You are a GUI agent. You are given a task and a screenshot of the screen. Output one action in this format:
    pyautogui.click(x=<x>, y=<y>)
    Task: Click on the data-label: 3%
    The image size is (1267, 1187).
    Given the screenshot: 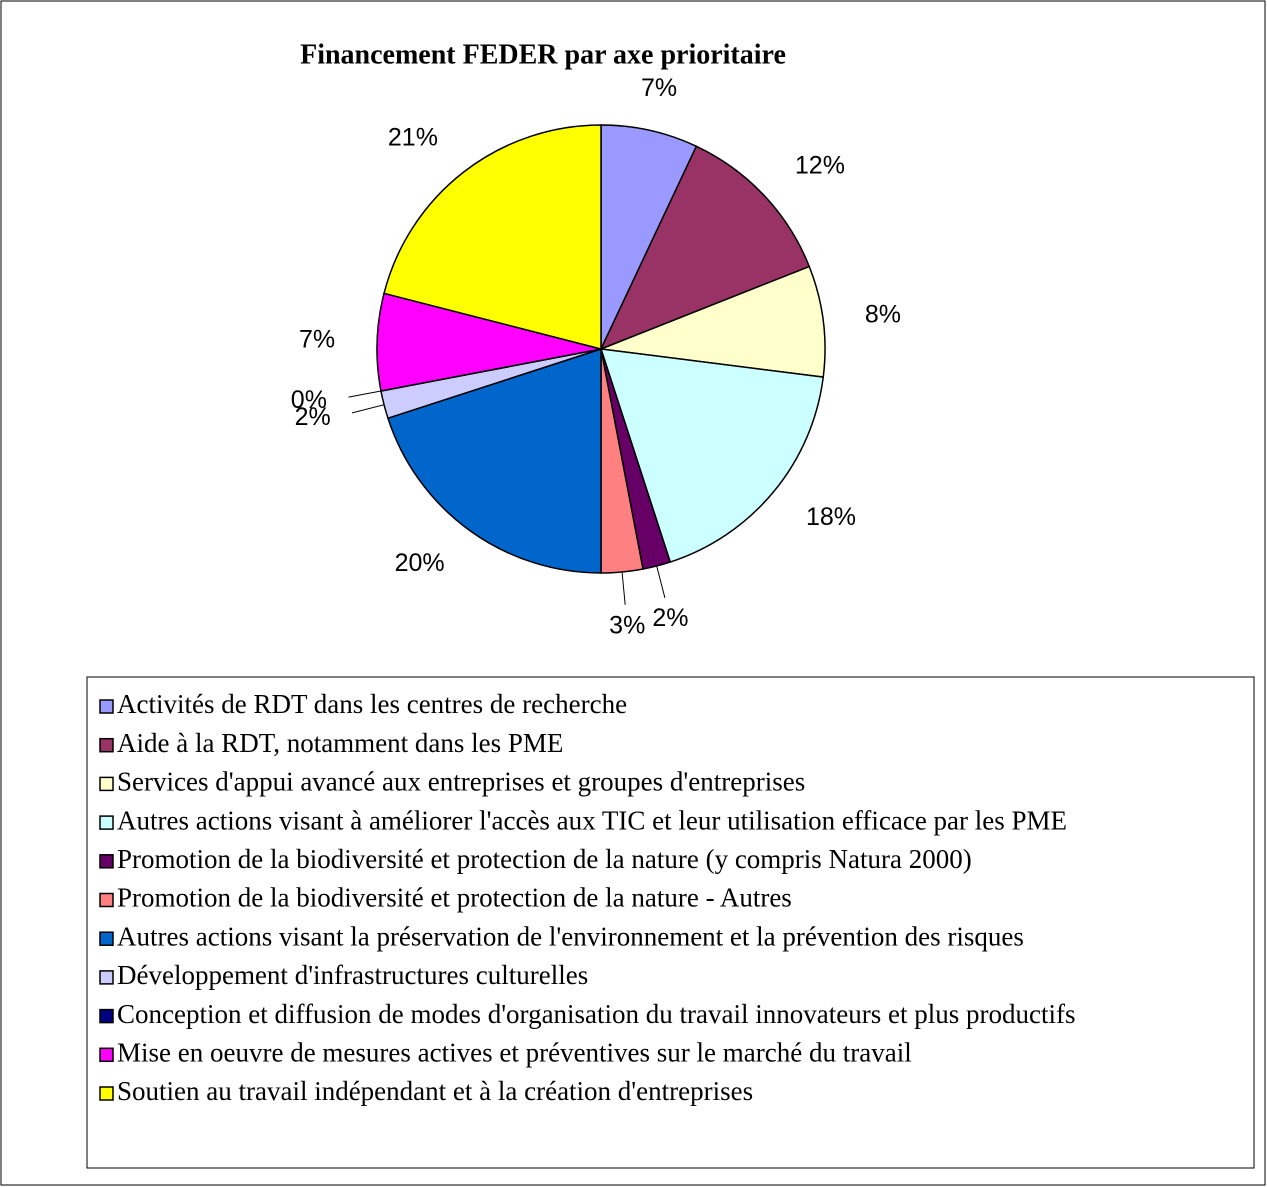 What is the action you would take?
    pyautogui.click(x=627, y=625)
    